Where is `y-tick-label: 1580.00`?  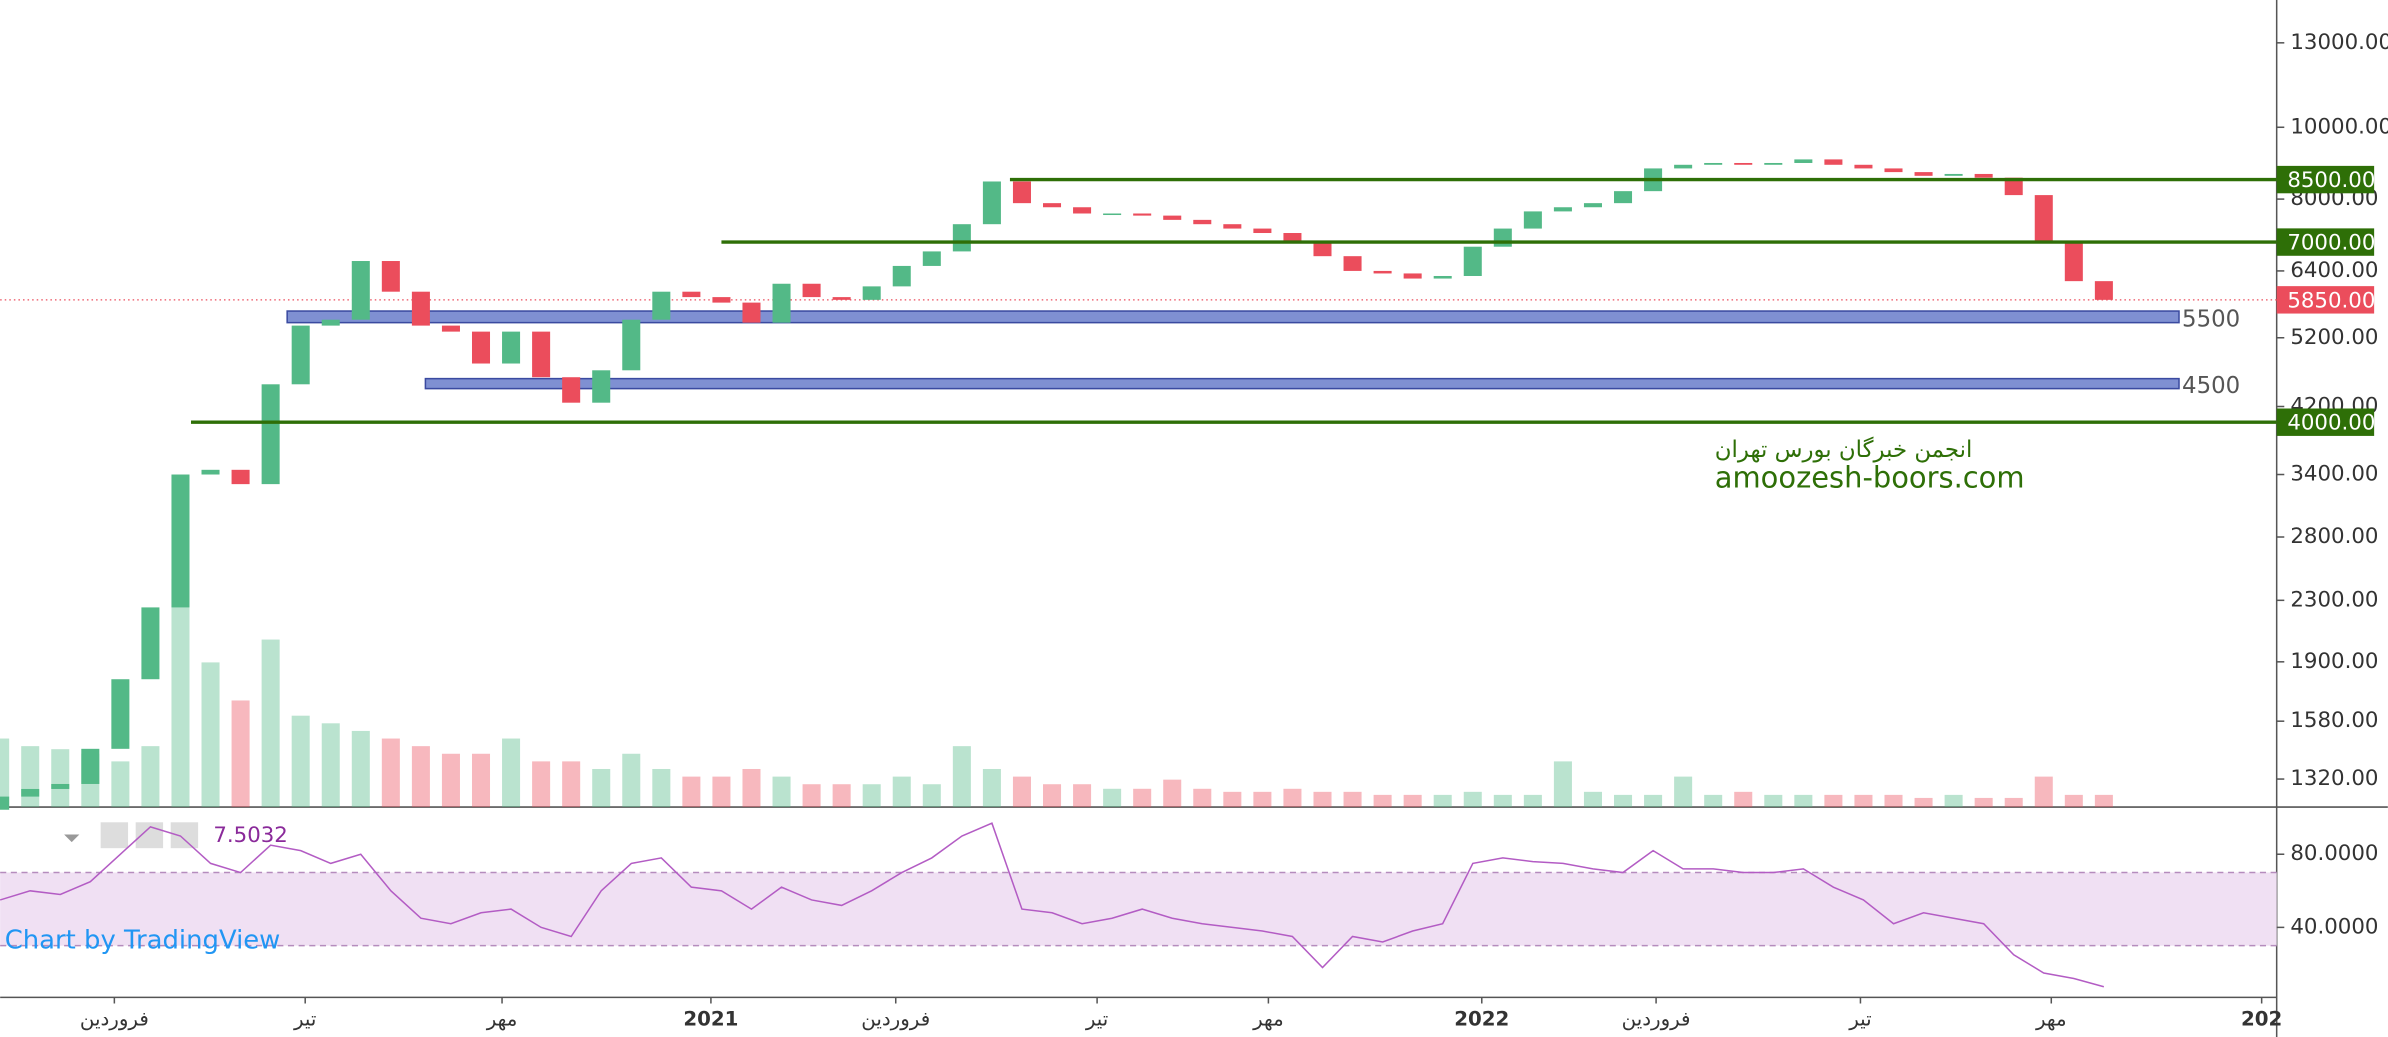
y-tick-label: 1580.00 is located at coordinates (2334, 720).